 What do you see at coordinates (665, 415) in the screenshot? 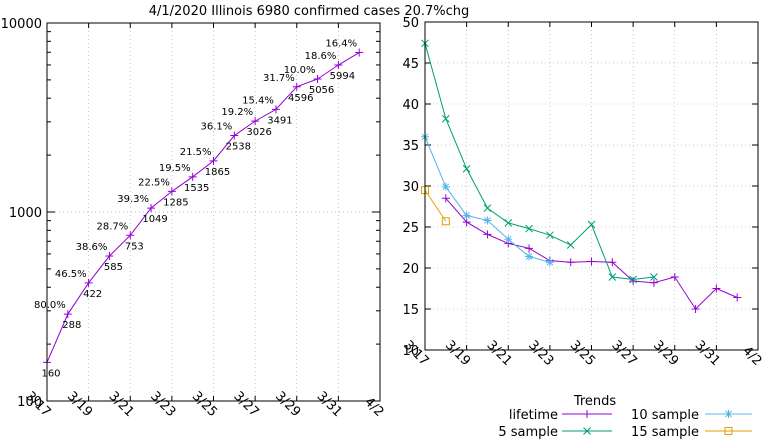
I see `legend-label: 10 sample` at bounding box center [665, 415].